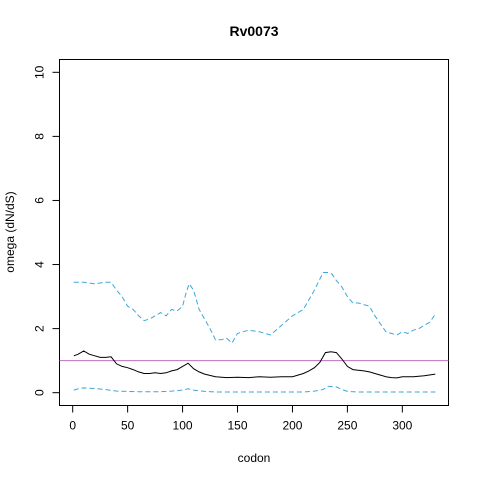 The height and width of the screenshot is (480, 480). I want to click on x-tick-label: 100, so click(183, 426).